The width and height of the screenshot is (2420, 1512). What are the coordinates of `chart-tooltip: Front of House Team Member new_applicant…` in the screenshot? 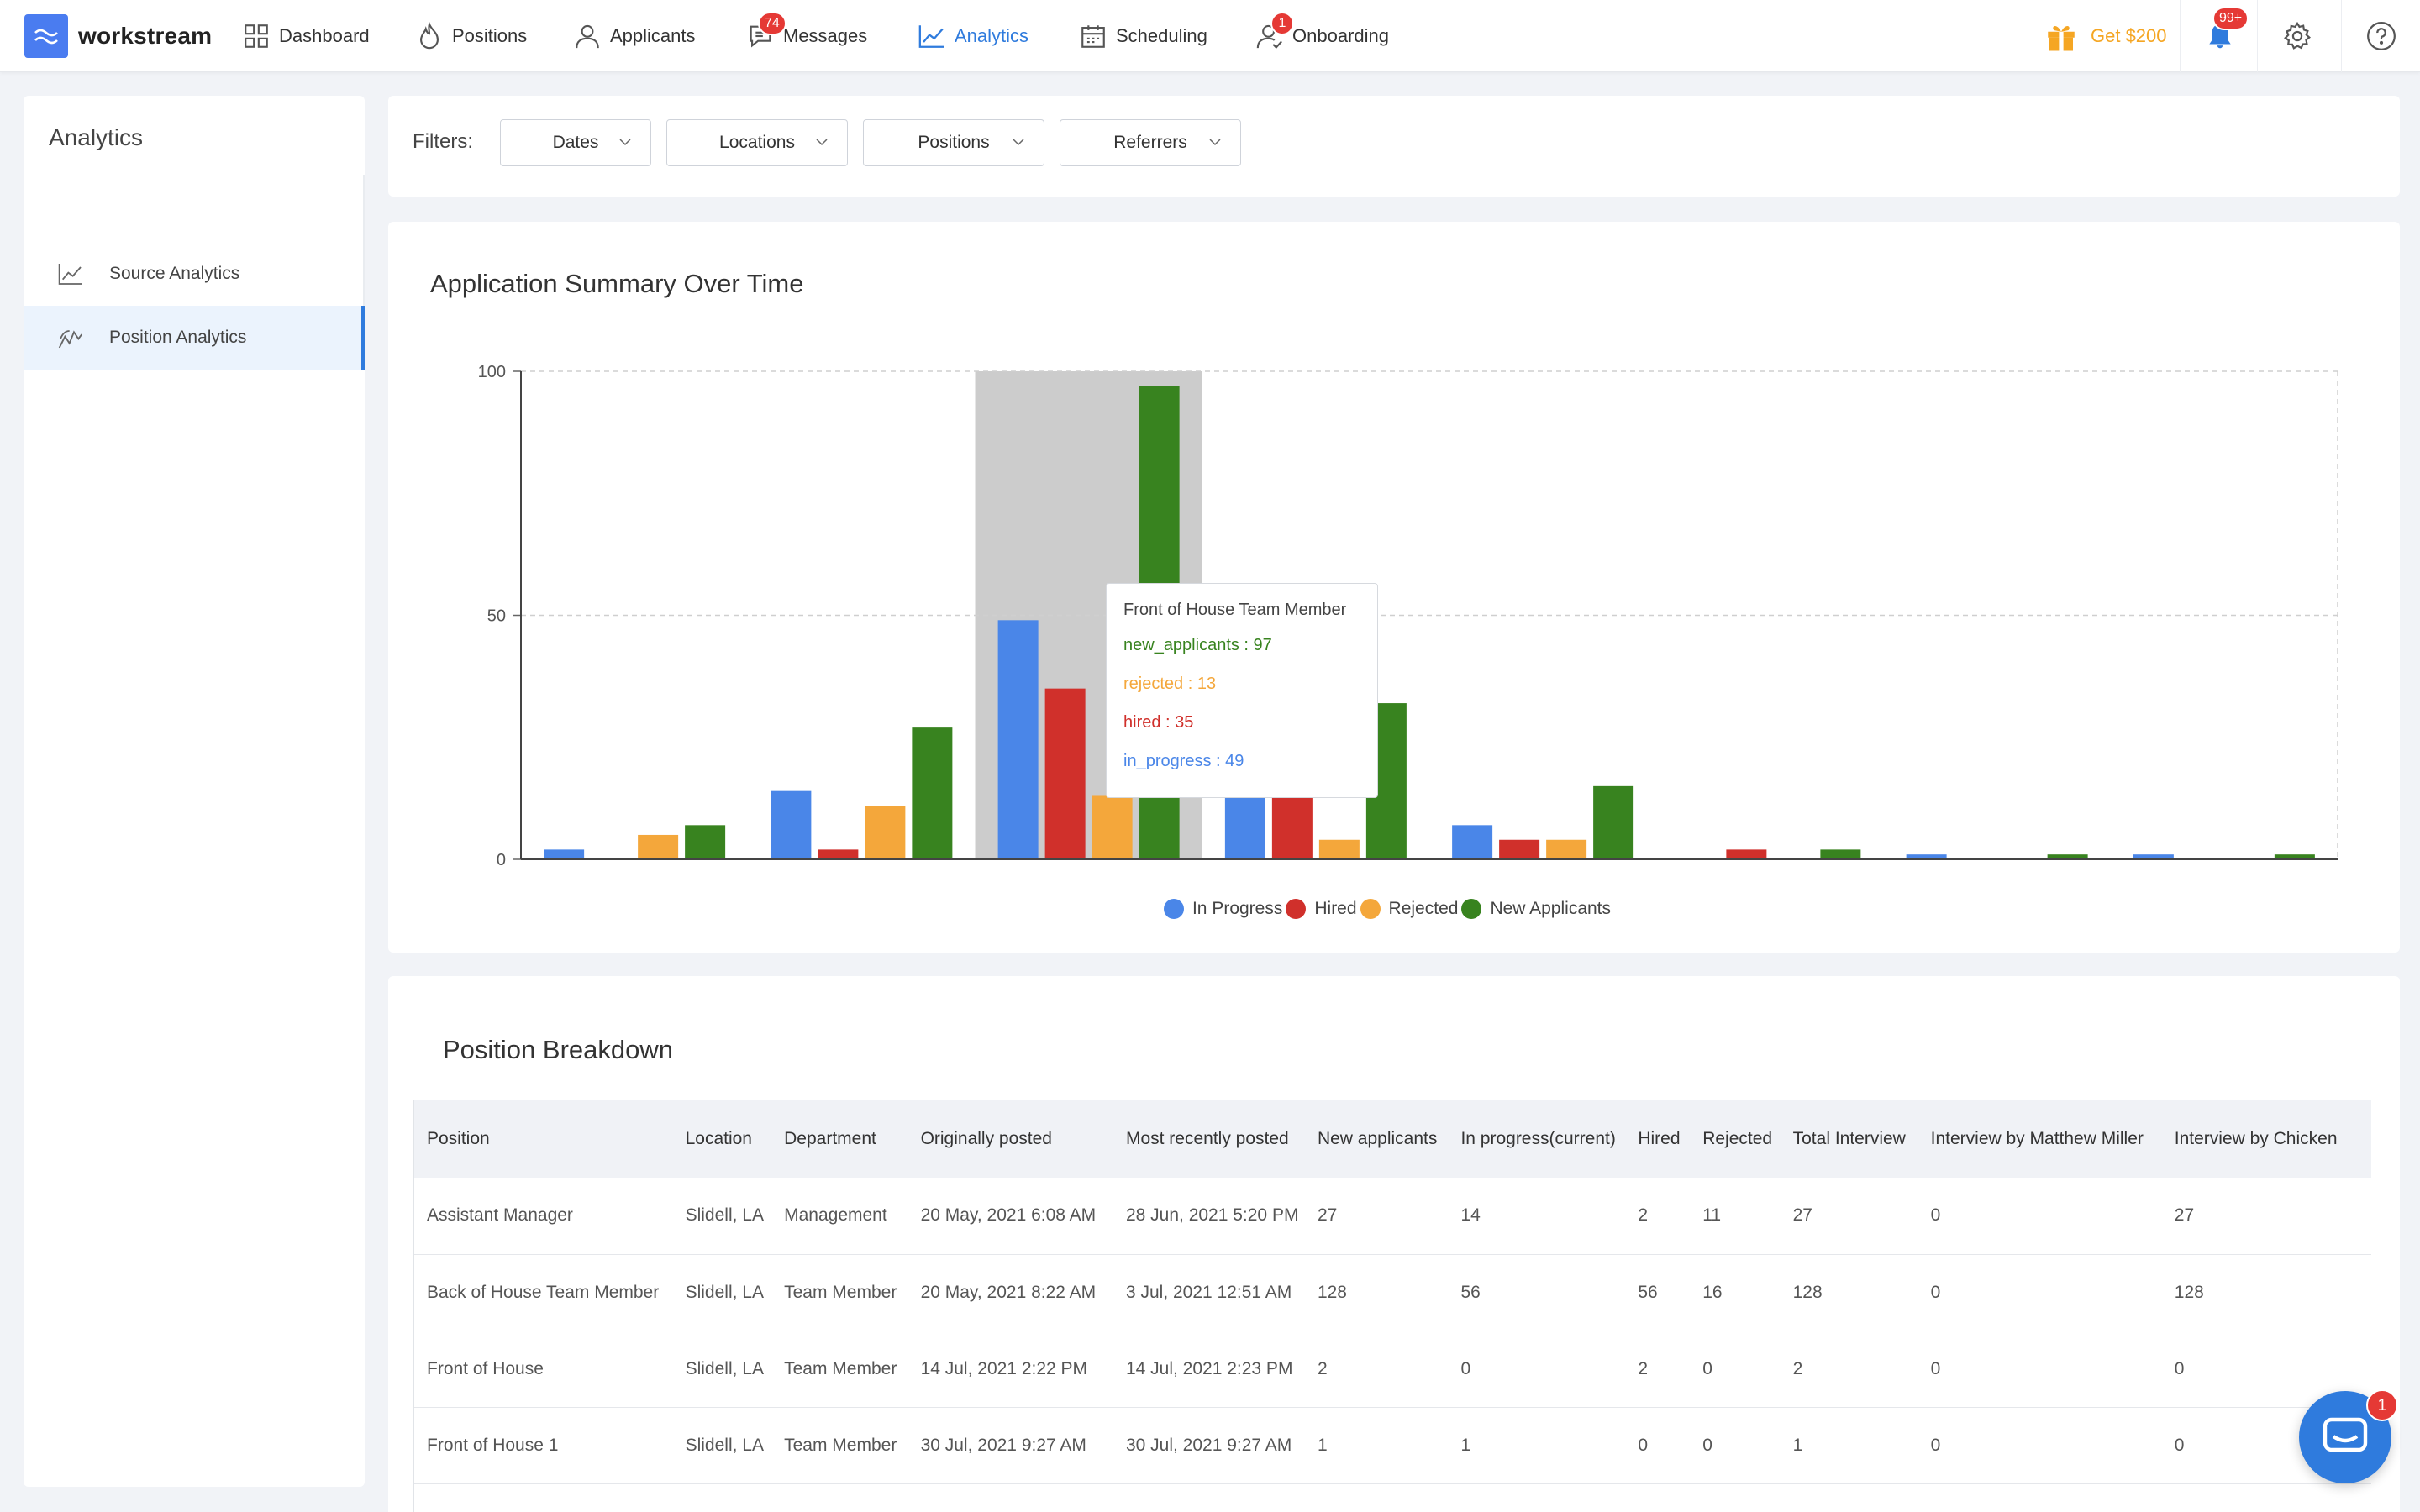 It's located at (1242, 690).